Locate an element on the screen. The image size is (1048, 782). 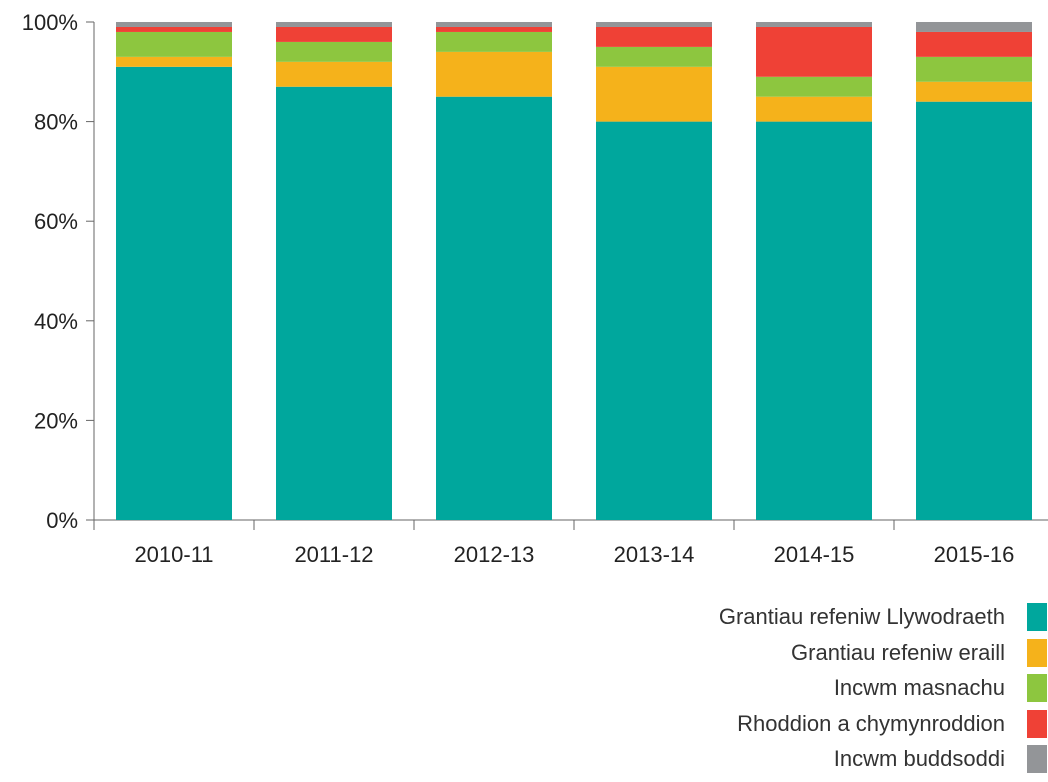
y-tick-label: 60% is located at coordinates (56, 221).